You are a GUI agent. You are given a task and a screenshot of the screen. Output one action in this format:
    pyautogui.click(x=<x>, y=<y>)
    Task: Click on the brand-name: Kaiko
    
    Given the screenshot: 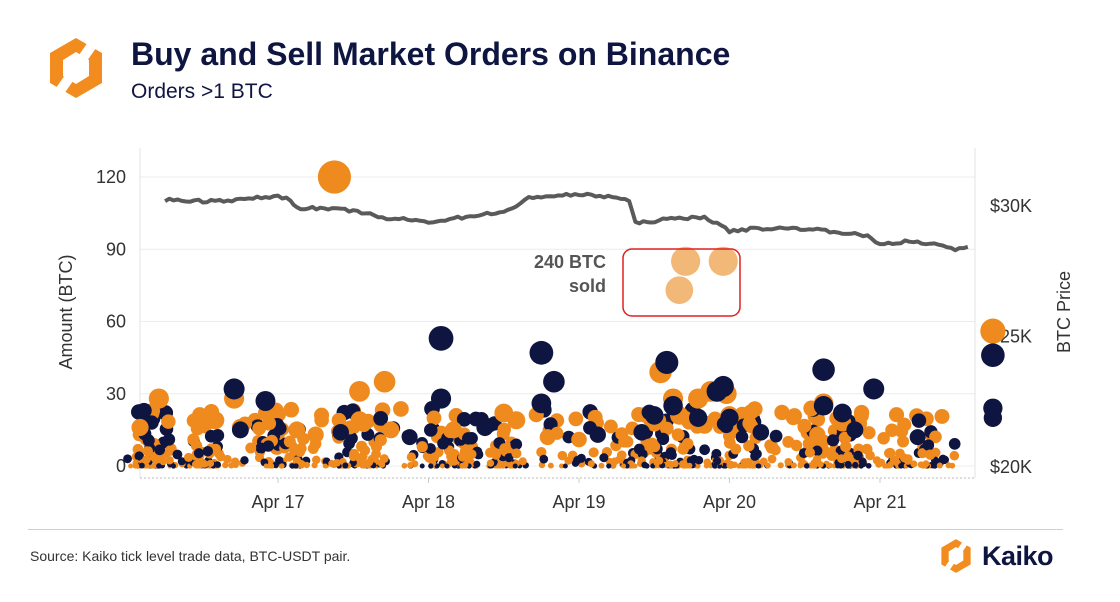 What is the action you would take?
    pyautogui.click(x=1018, y=555)
    